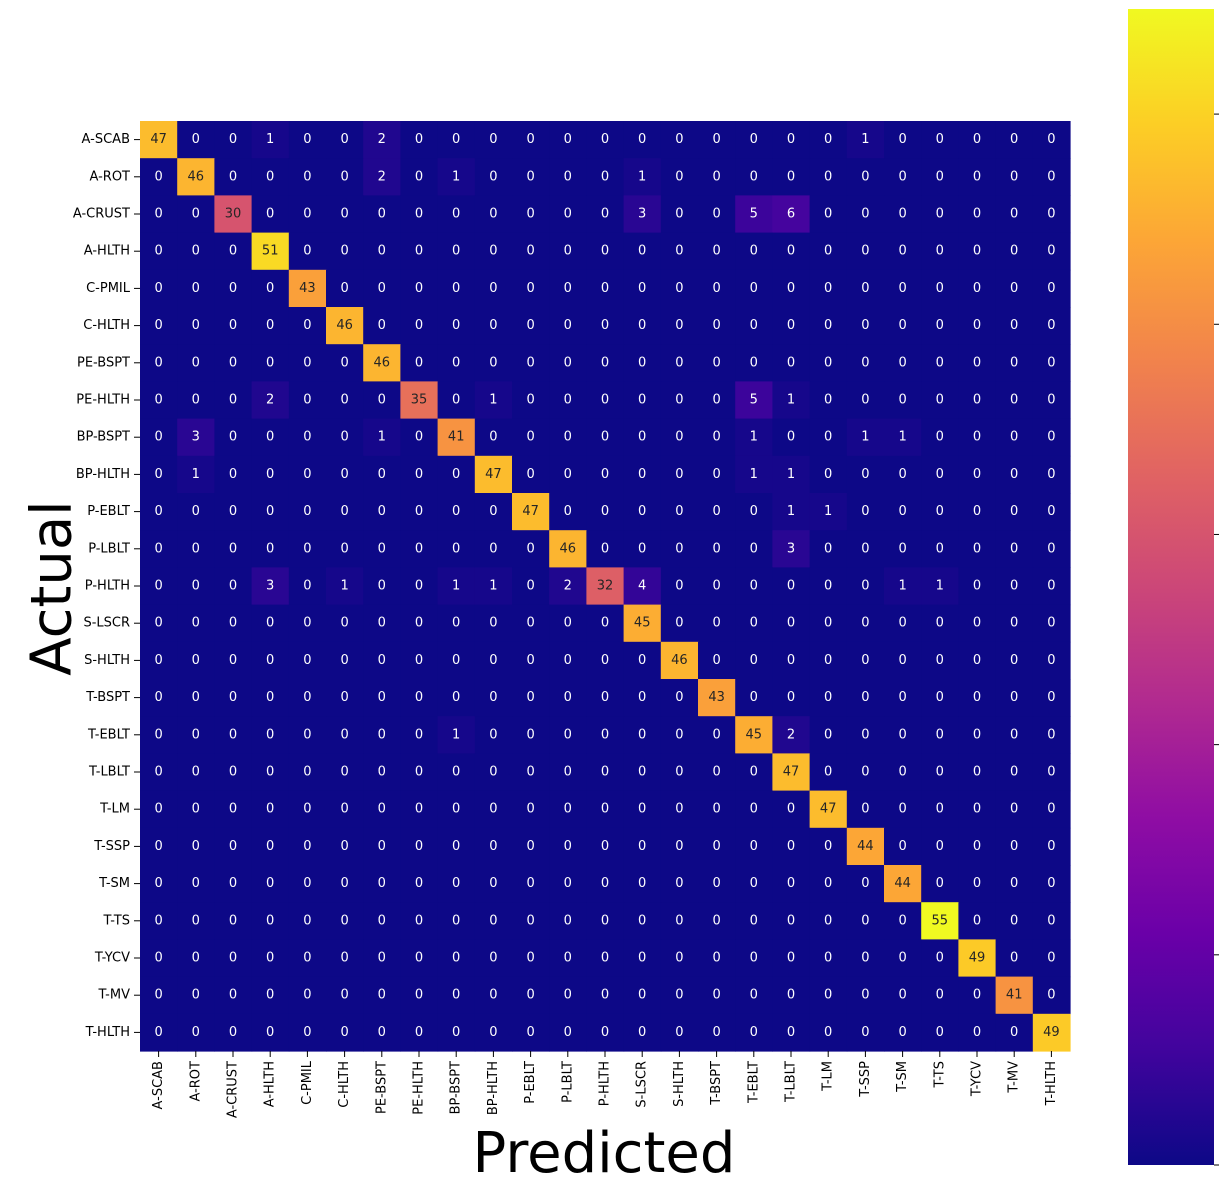  I want to click on cell-value-label: 45, so click(642, 623).